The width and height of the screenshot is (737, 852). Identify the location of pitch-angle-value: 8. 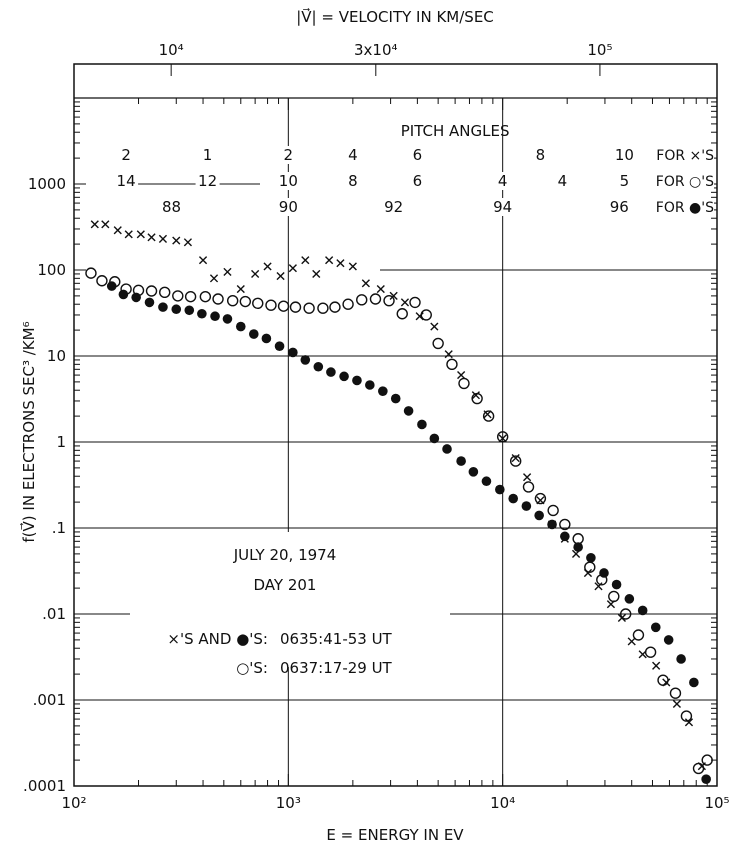
(541, 155).